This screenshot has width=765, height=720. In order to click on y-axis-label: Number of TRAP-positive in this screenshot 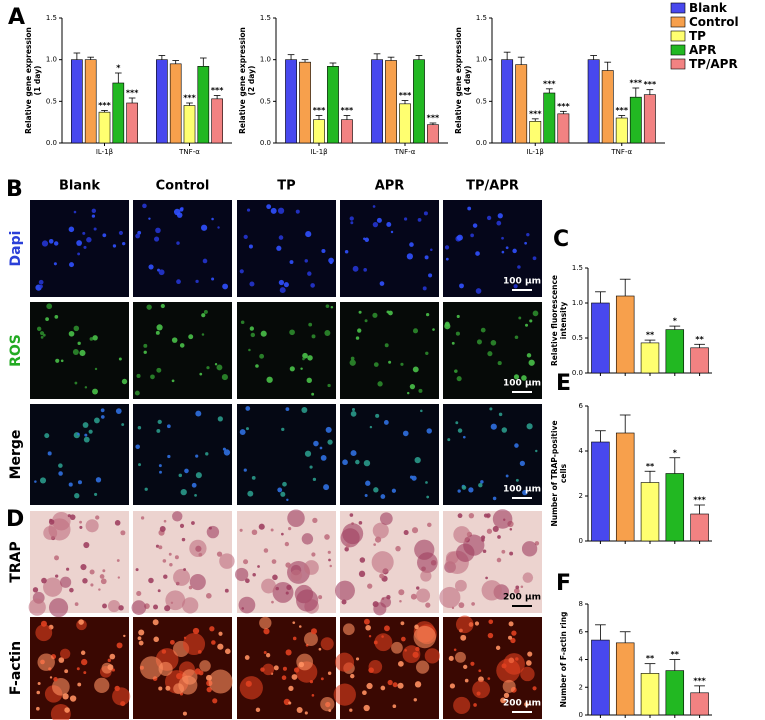, I will do `click(554, 473)`.